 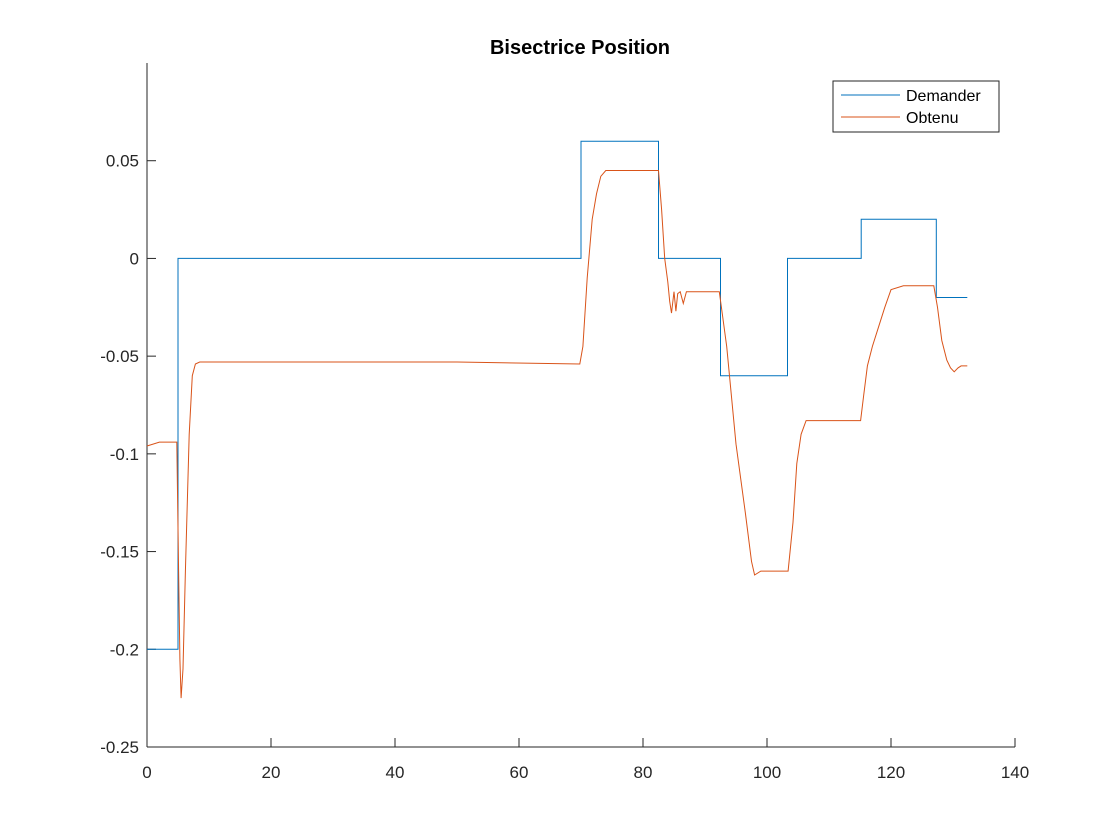 What do you see at coordinates (146, 772) in the screenshot?
I see `x-tick-label: 0` at bounding box center [146, 772].